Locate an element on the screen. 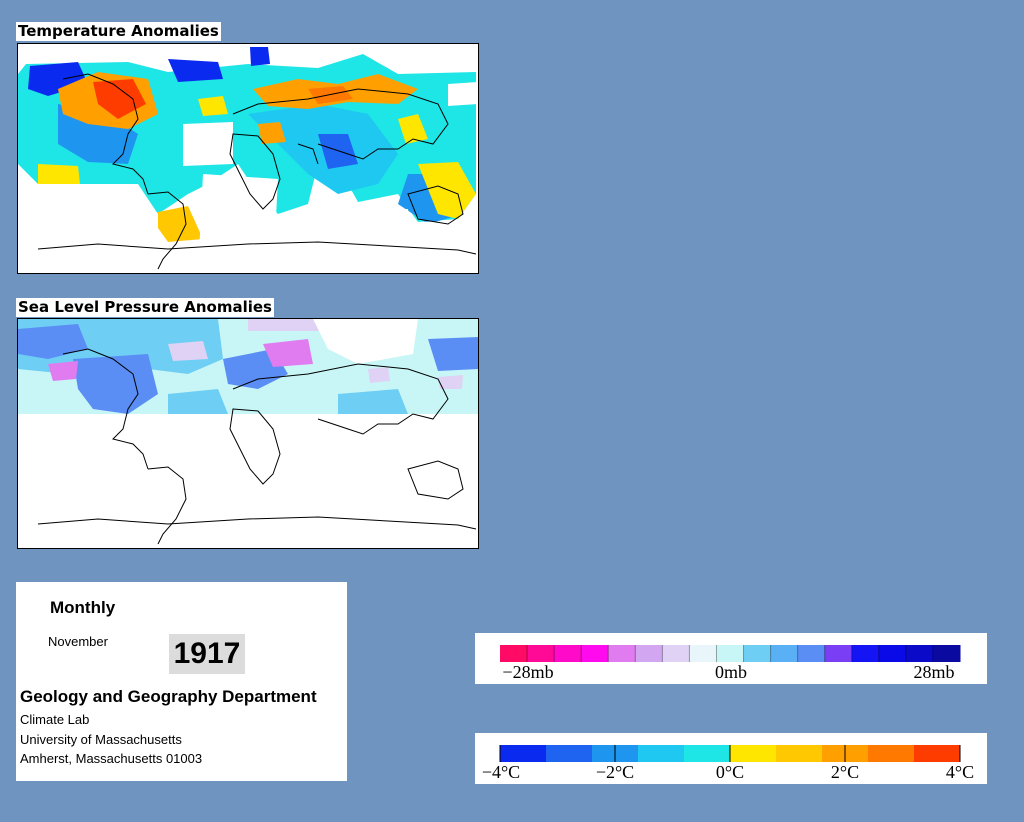 The width and height of the screenshot is (1024, 822). pressure-legend-canvas: −28mb 0mb 28mb is located at coordinates (730, 663).